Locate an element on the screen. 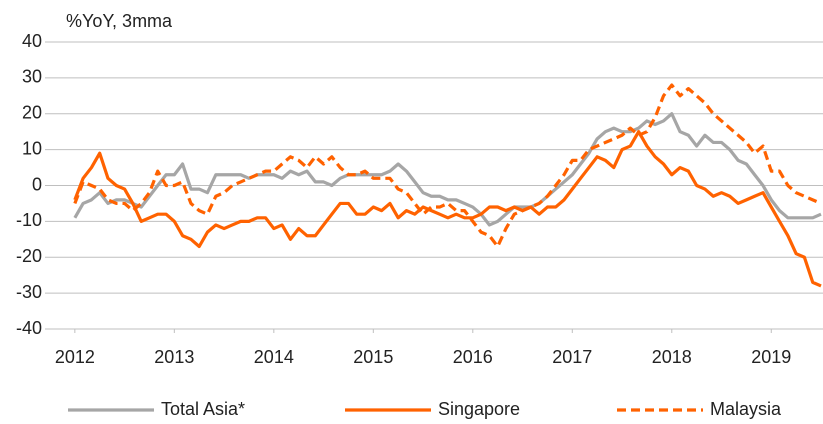  x-tick-label: 2018 is located at coordinates (672, 357).